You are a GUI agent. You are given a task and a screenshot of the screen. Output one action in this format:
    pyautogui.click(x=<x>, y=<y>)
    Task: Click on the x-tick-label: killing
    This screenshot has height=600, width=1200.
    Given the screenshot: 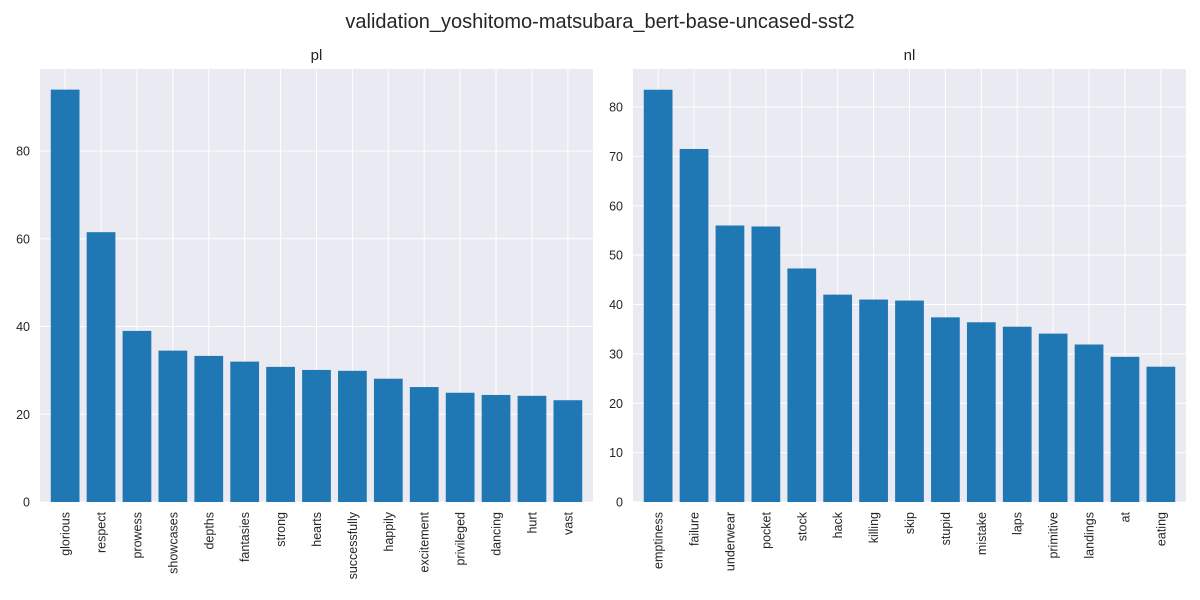 What is the action you would take?
    pyautogui.click(x=874, y=527)
    